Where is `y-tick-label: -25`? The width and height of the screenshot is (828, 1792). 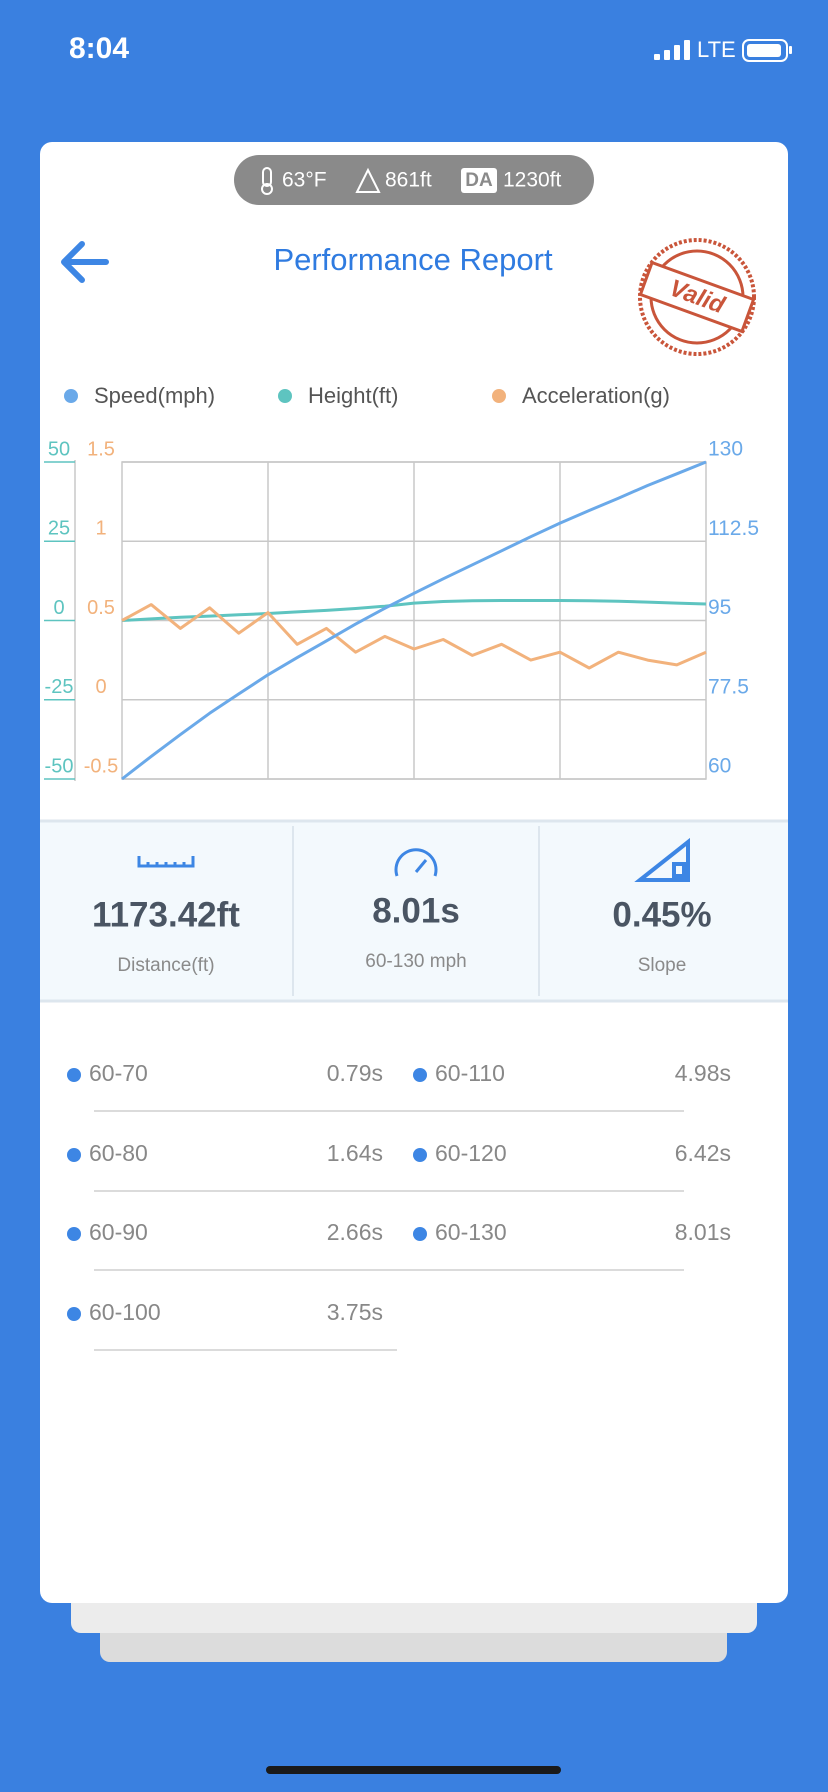
y-tick-label: -25 is located at coordinates (59, 687).